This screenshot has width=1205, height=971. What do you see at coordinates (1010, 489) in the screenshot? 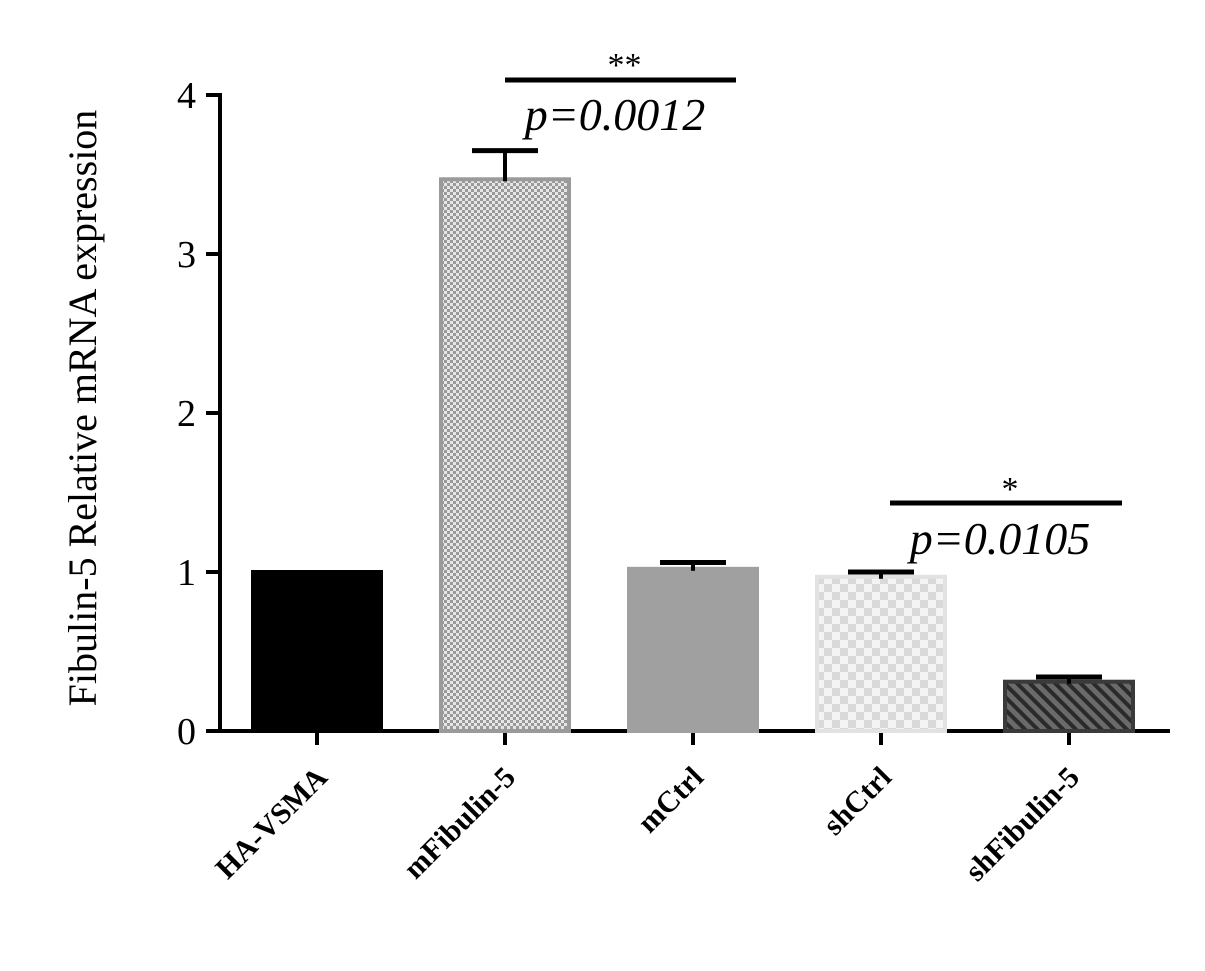
I see `significance-stars: *` at bounding box center [1010, 489].